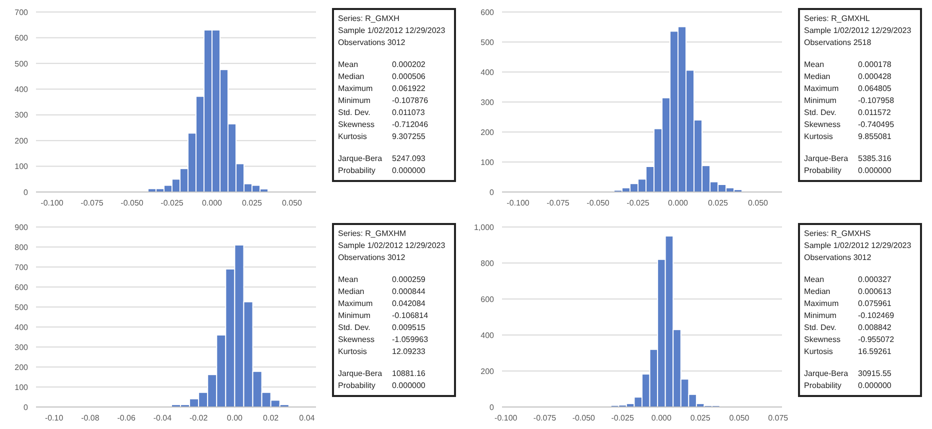 This screenshot has width=932, height=429. I want to click on x-tick-label: 0.04, so click(307, 418).